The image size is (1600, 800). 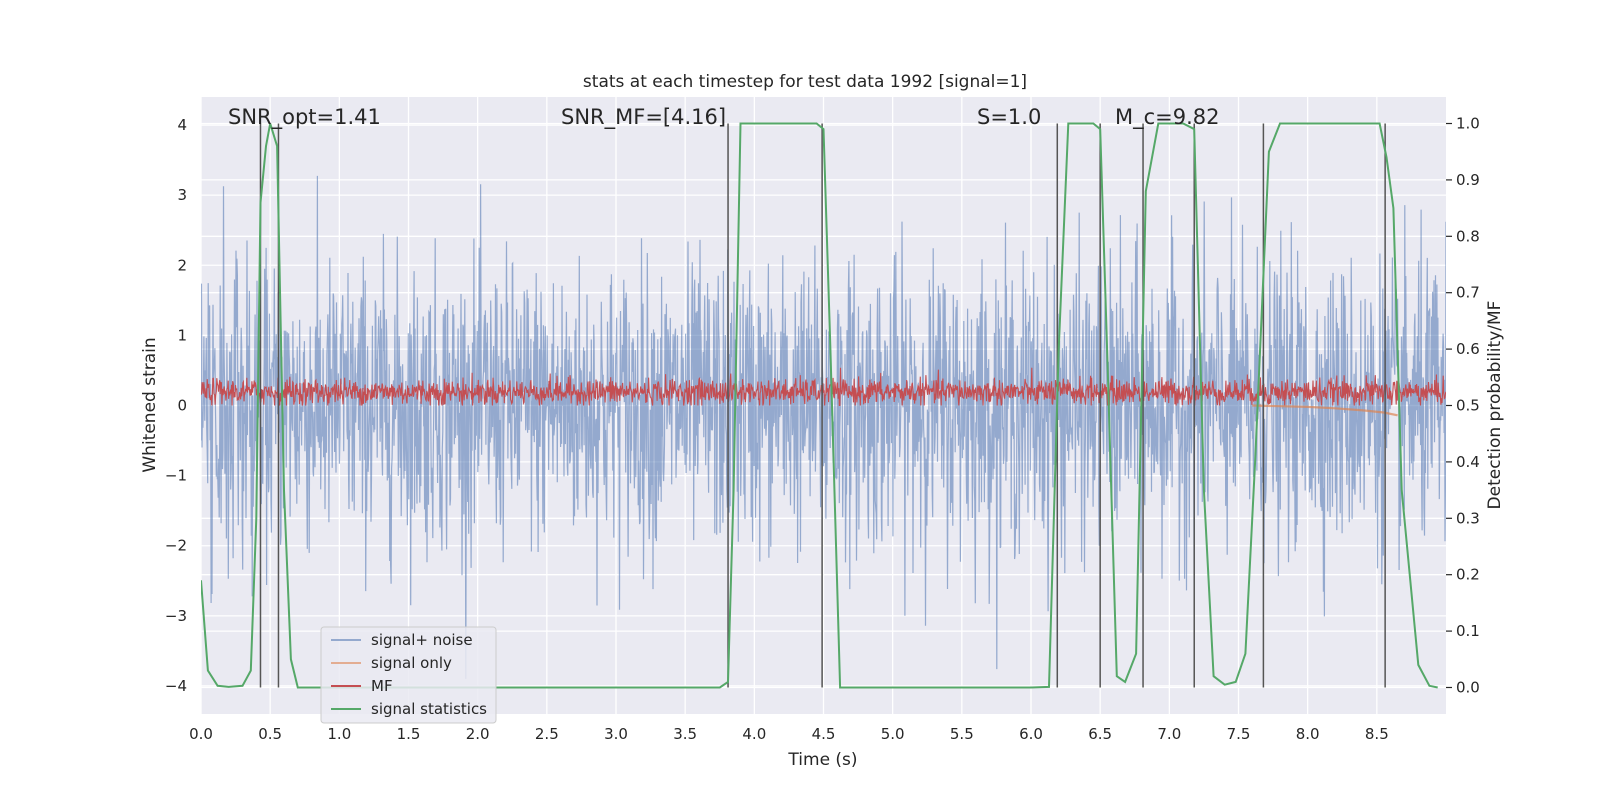 What do you see at coordinates (1468, 349) in the screenshot?
I see `y-right-tick-label-6: 0.6` at bounding box center [1468, 349].